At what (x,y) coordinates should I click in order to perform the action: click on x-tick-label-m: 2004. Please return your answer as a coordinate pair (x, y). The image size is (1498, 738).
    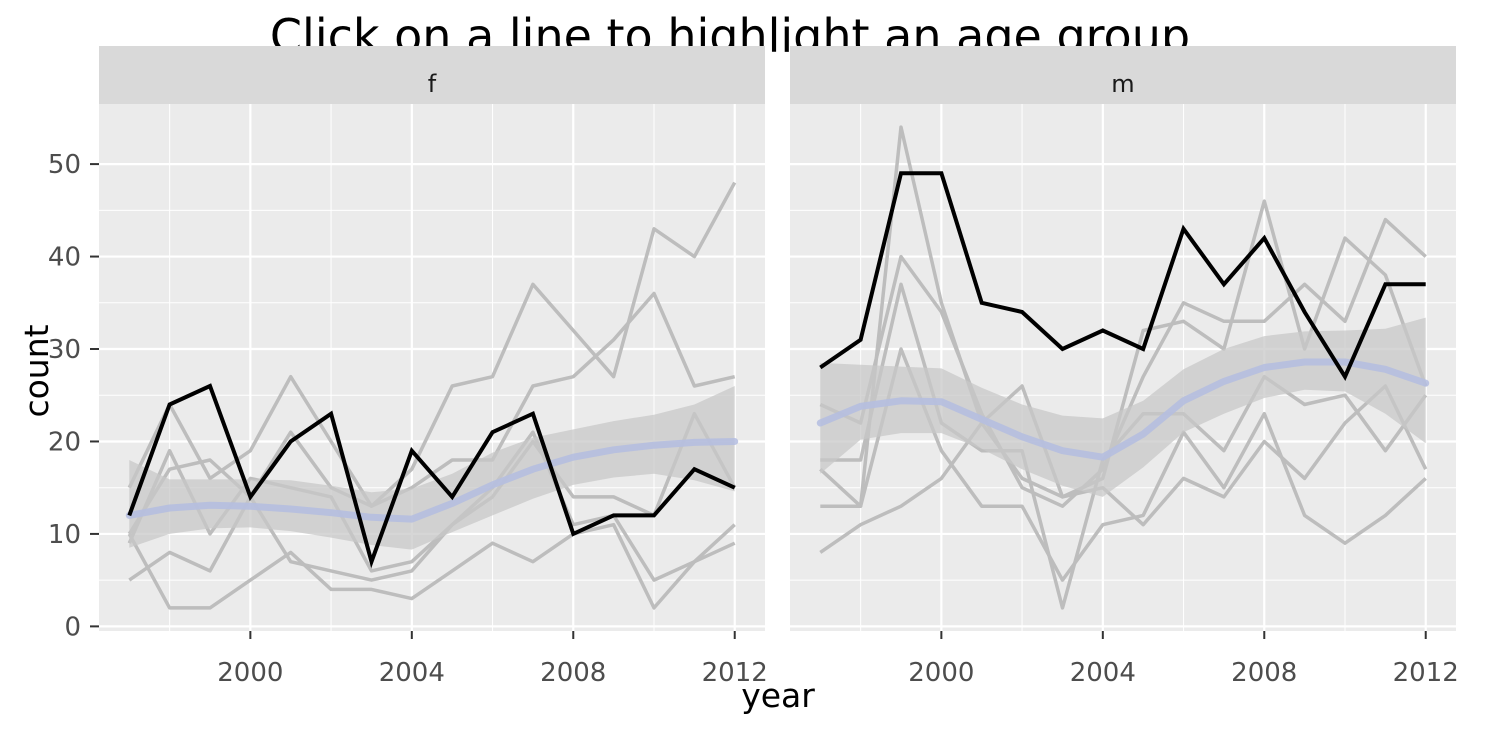
    Looking at the image, I should click on (1103, 673).